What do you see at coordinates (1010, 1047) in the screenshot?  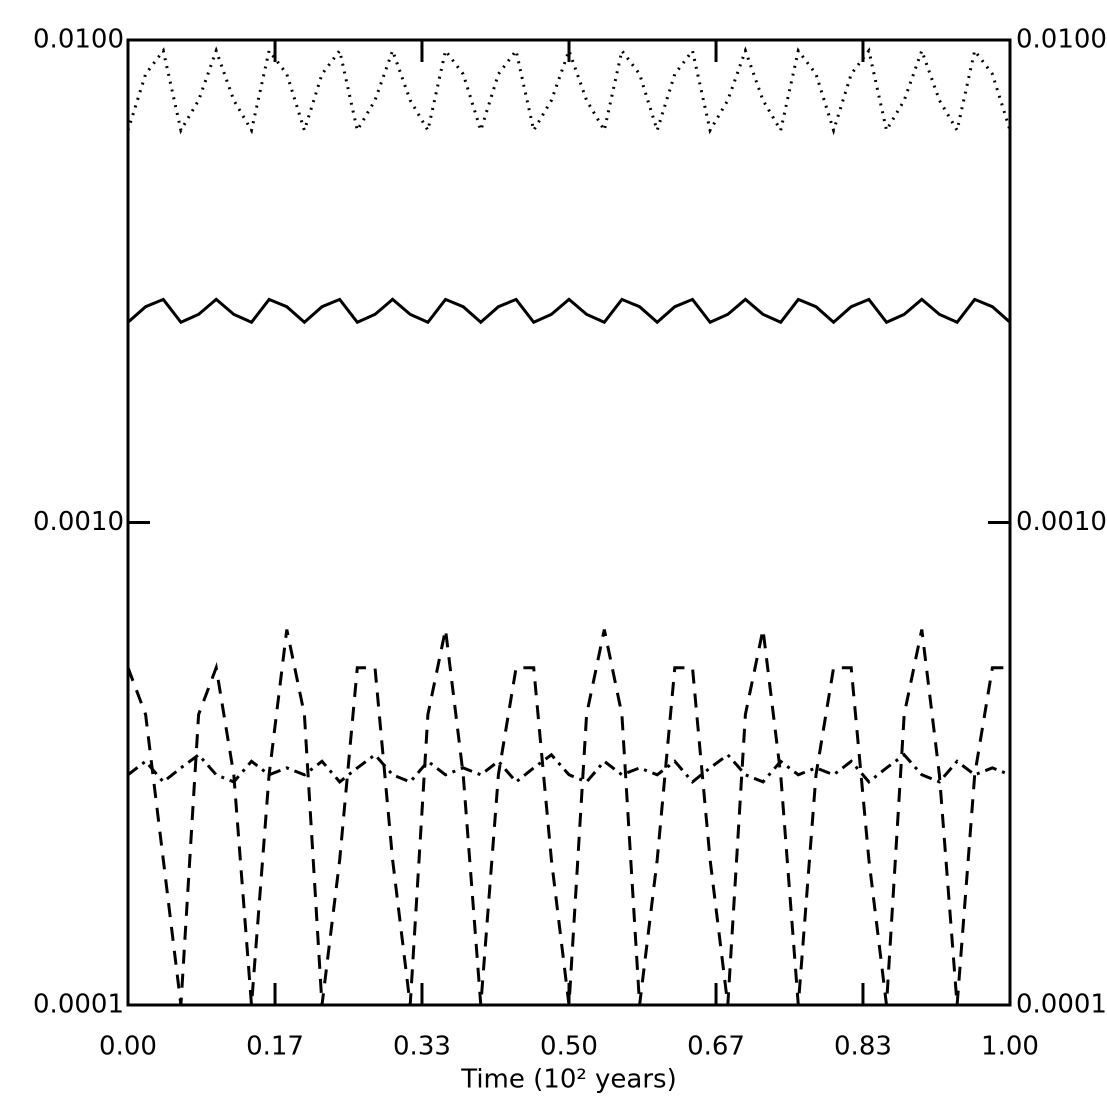 I see `x-tick-label: 1.00` at bounding box center [1010, 1047].